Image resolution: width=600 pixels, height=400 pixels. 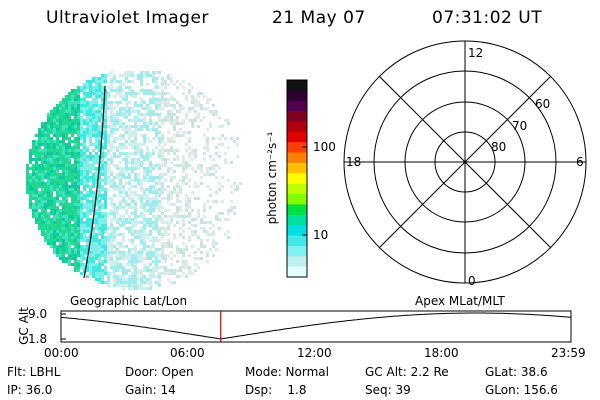 I want to click on x-label-0600: 06:00, so click(x=187, y=353).